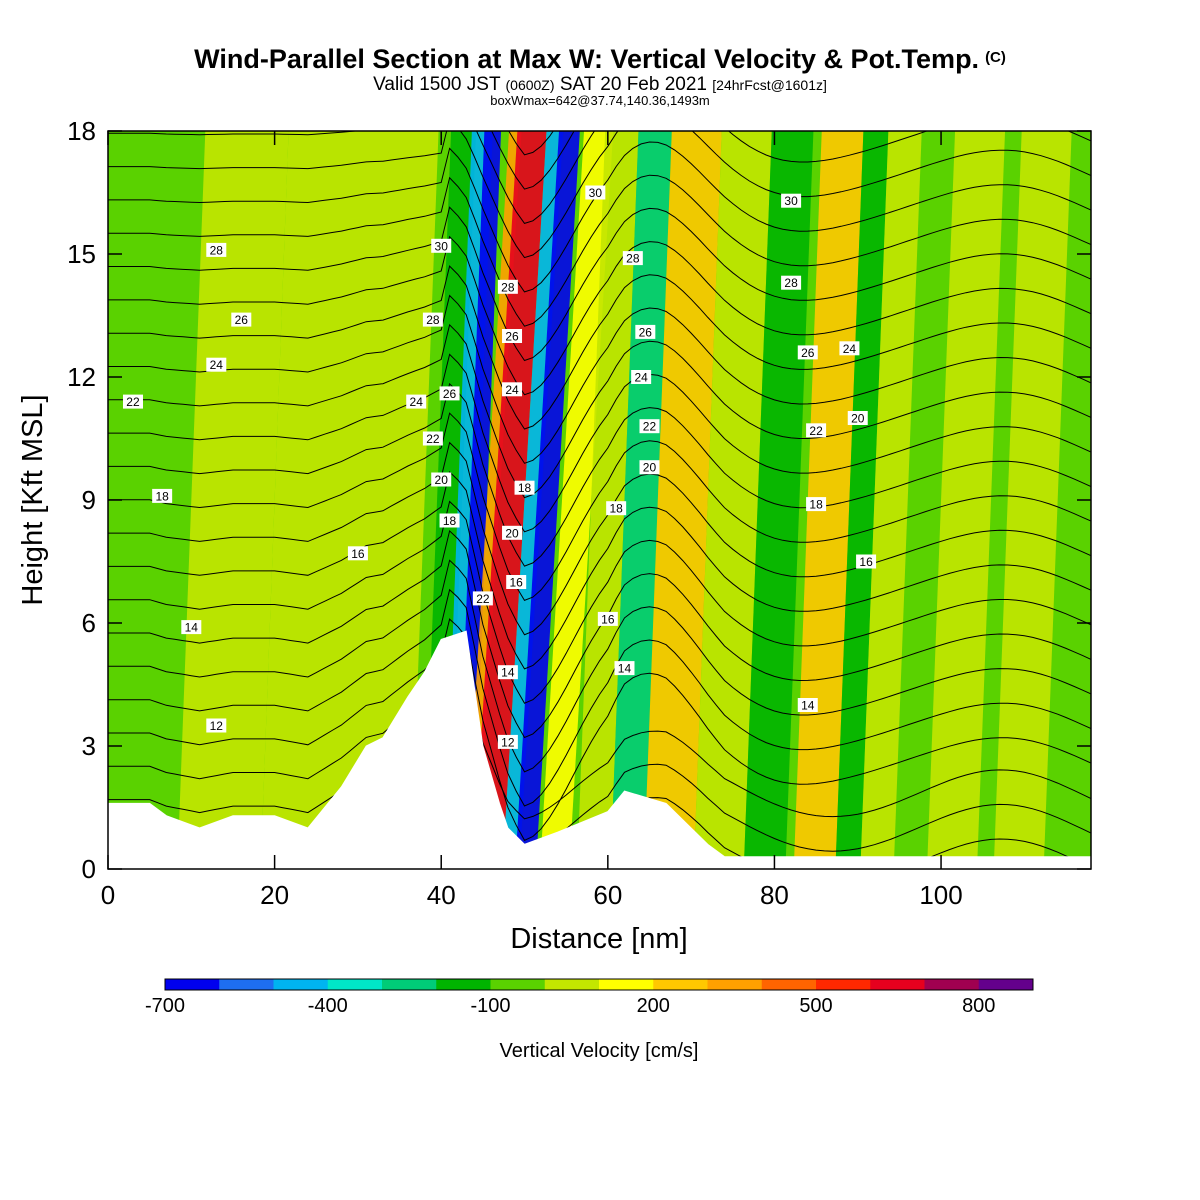  Describe the element at coordinates (108, 895) in the screenshot. I see `x-tick-label: 0` at that location.